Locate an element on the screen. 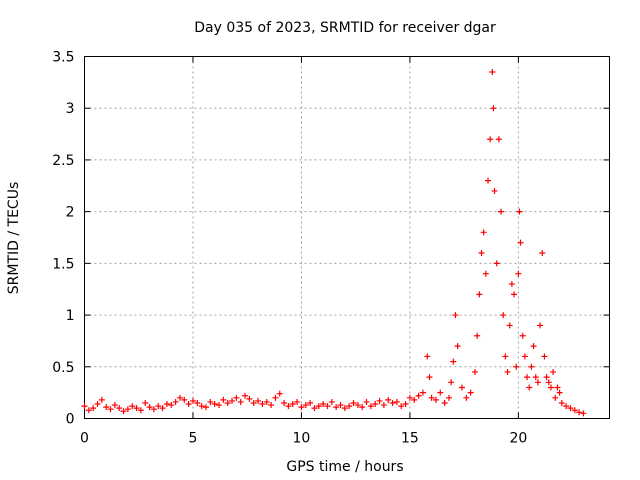 Image resolution: width=640 pixels, height=480 pixels. x-tick-label: 0 is located at coordinates (84, 439).